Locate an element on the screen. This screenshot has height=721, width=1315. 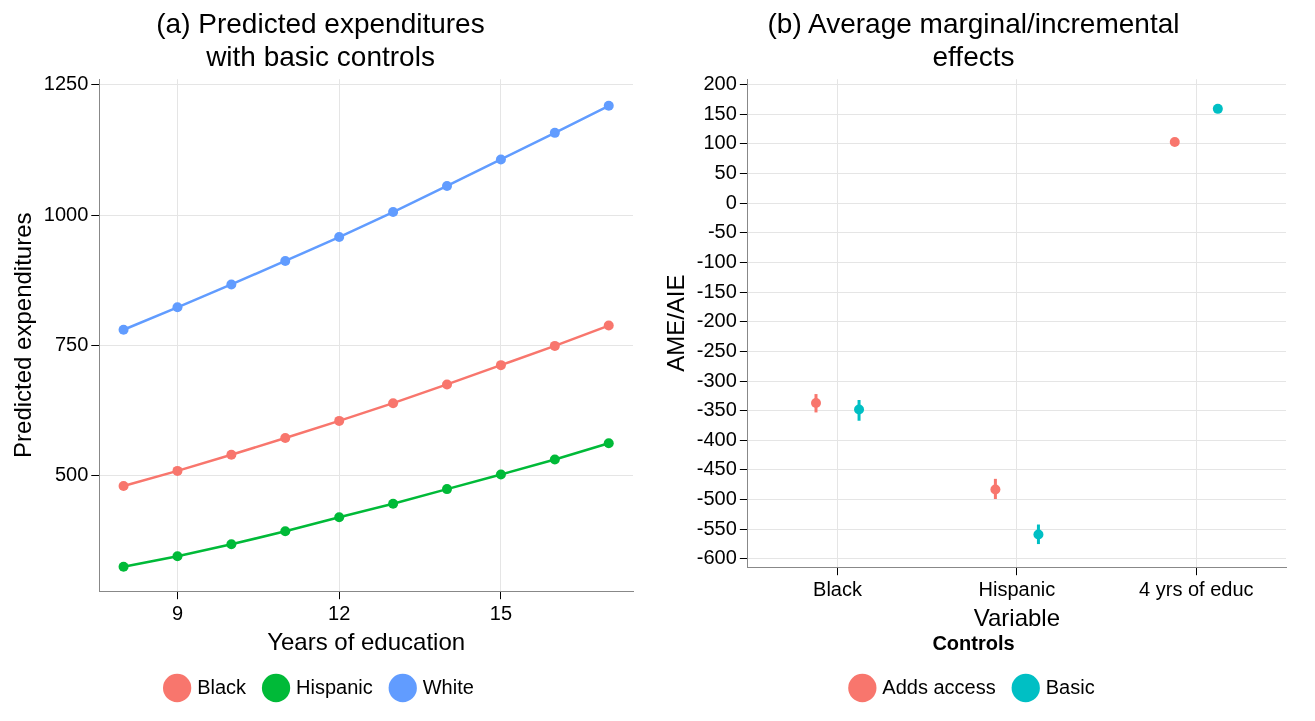
x-tick-label: Hispanic is located at coordinates (1017, 588).